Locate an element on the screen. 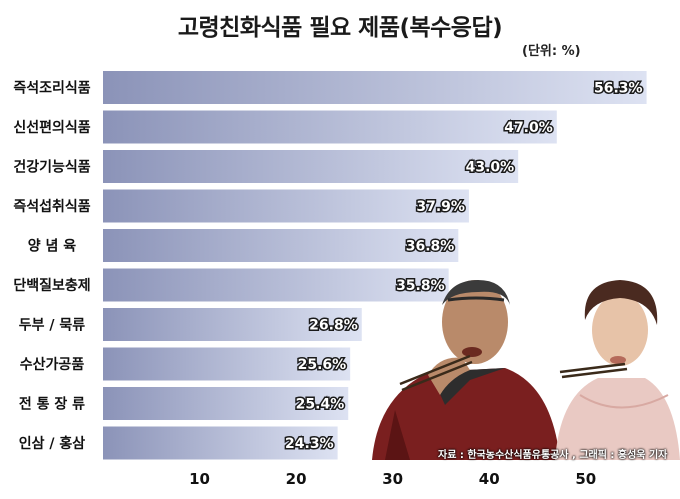  value-label: 47.0% is located at coordinates (528, 128).